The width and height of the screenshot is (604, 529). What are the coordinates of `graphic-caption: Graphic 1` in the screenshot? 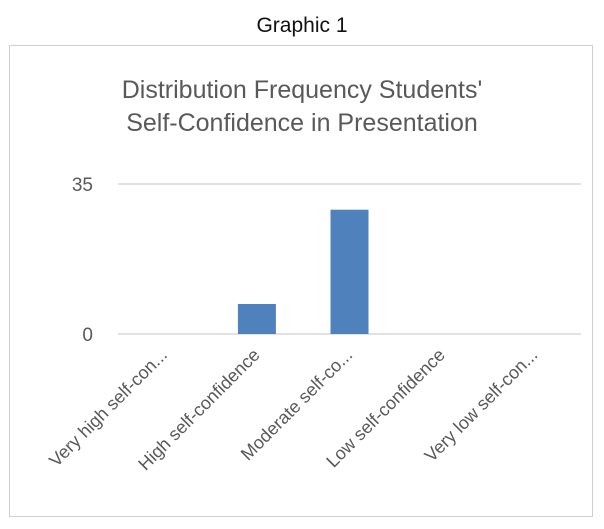 It's located at (302, 25).